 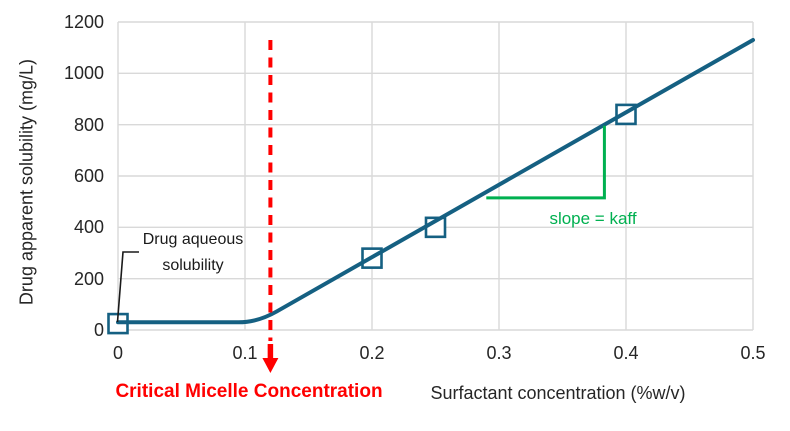 I want to click on x-tick-label: 0.3, so click(x=499, y=353).